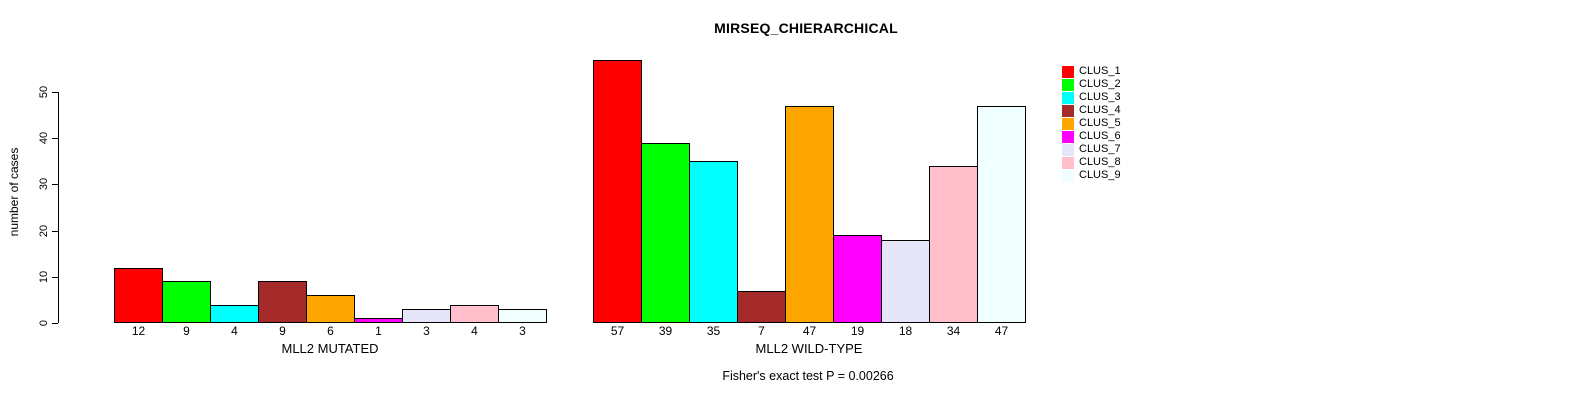 This screenshot has width=1590, height=400. What do you see at coordinates (857, 279) in the screenshot?
I see `bar-clus_6-mll2-wild-type` at bounding box center [857, 279].